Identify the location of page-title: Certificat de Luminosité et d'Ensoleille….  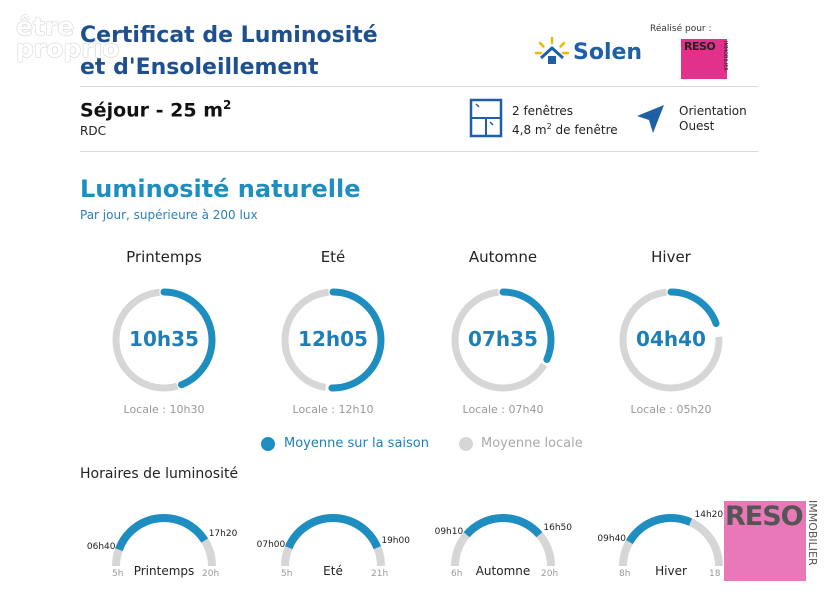
(229, 51).